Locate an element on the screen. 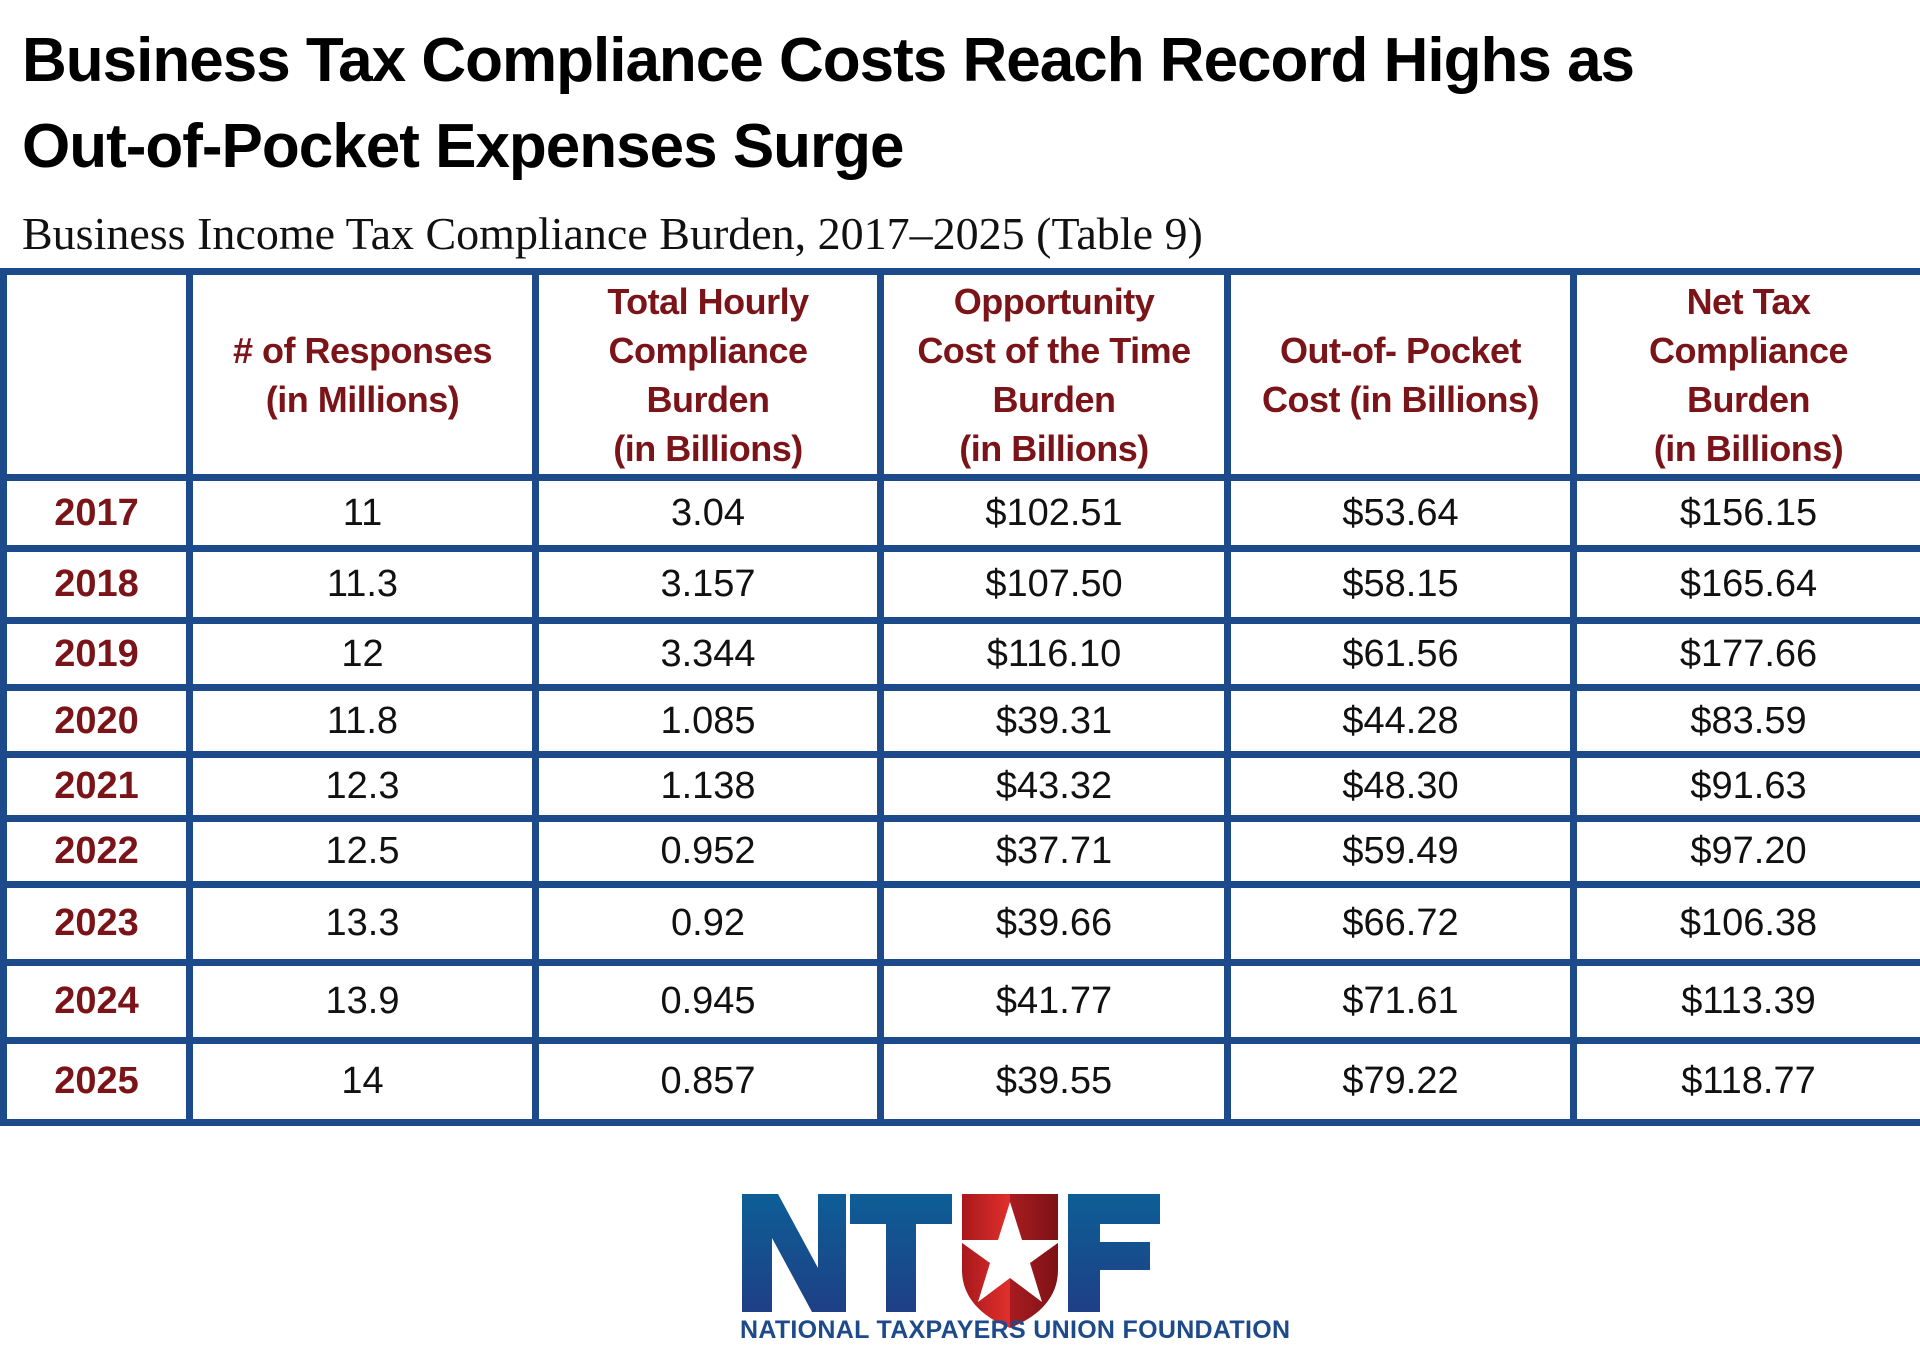 The image size is (1920, 1350). value-cell: $91.63 is located at coordinates (1745, 786).